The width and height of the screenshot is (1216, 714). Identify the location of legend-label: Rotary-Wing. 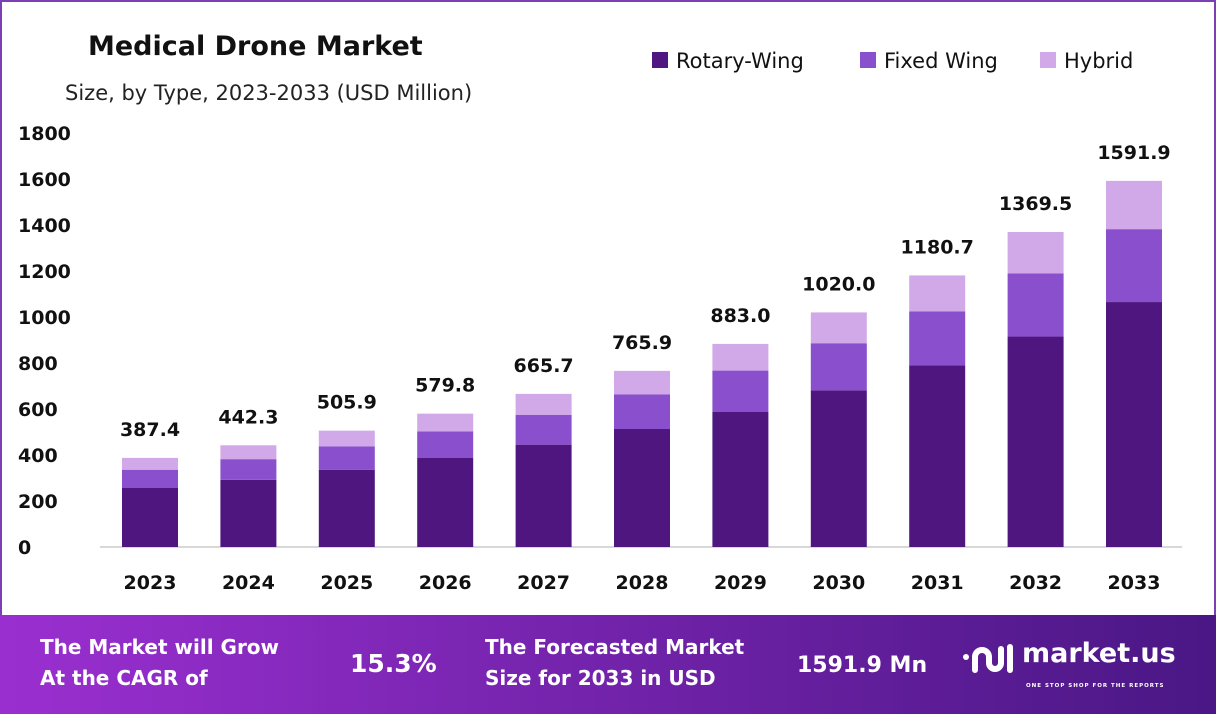
(740, 61).